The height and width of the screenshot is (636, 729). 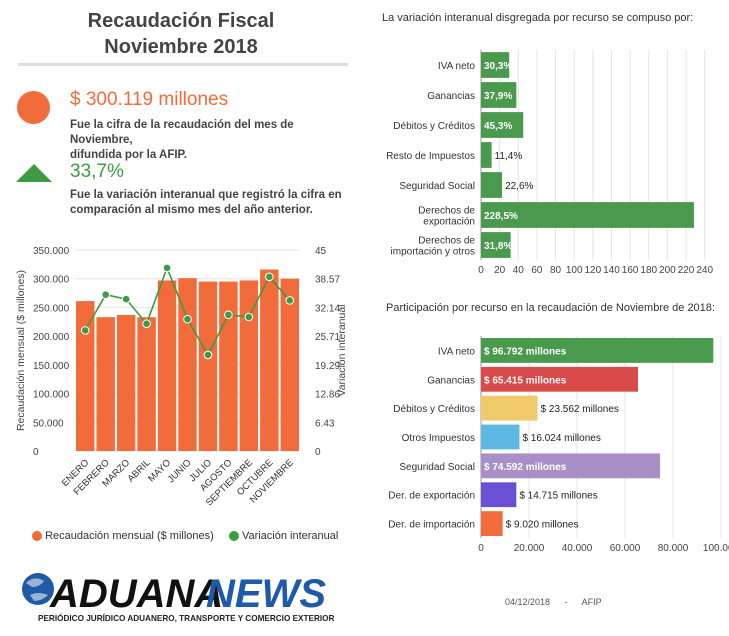 I want to click on kpi-revenue-value: $ 300.119 millones, so click(x=149, y=99).